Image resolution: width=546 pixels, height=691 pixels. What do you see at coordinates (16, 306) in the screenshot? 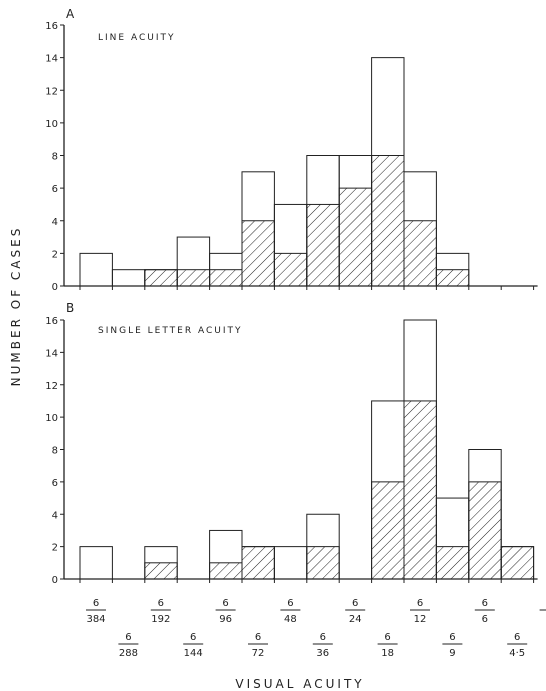
I see `y-axis-title: NUMBER OF CASES` at bounding box center [16, 306].